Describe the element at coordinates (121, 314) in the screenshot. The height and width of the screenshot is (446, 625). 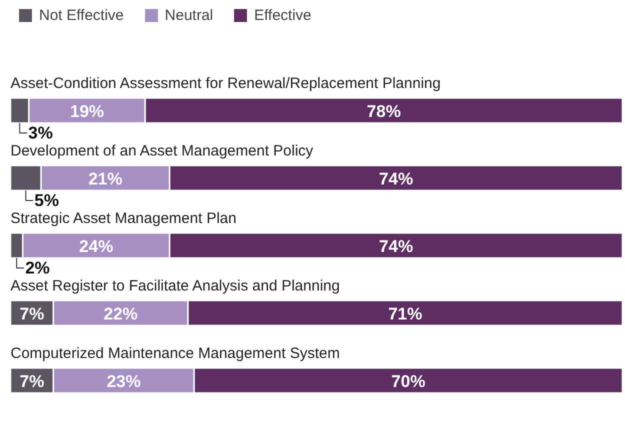
I see `data-label: 22%` at that location.